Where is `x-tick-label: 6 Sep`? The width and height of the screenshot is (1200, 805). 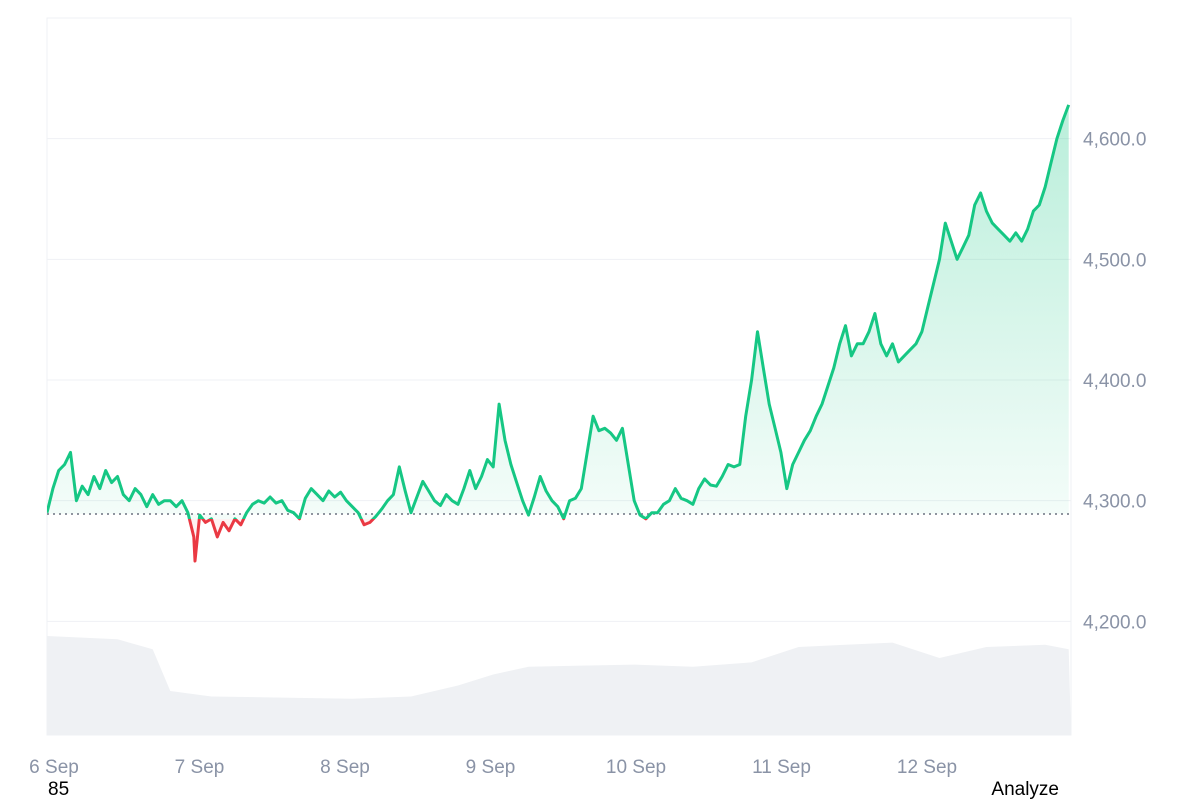 x-tick-label: 6 Sep is located at coordinates (54, 767).